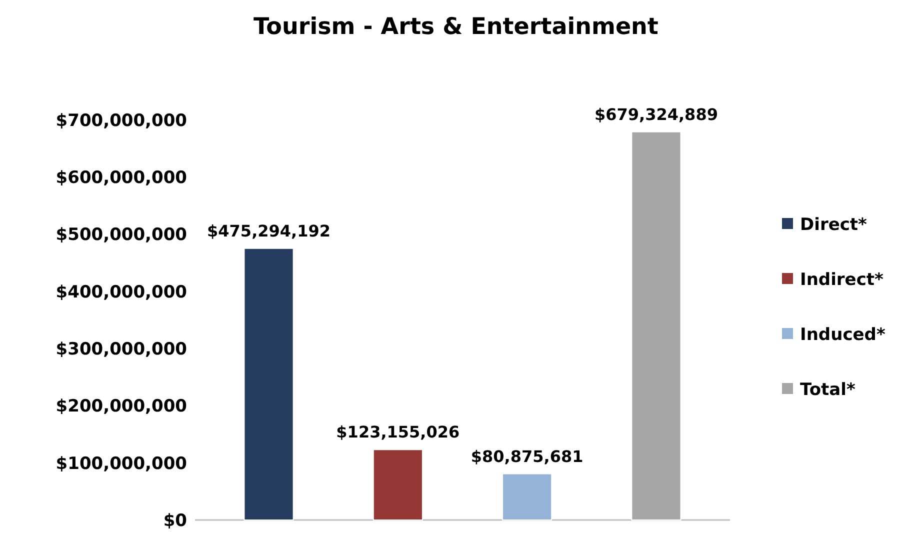 The height and width of the screenshot is (536, 912). Describe the element at coordinates (122, 464) in the screenshot. I see `y-tick-label: $100,000,000` at that location.